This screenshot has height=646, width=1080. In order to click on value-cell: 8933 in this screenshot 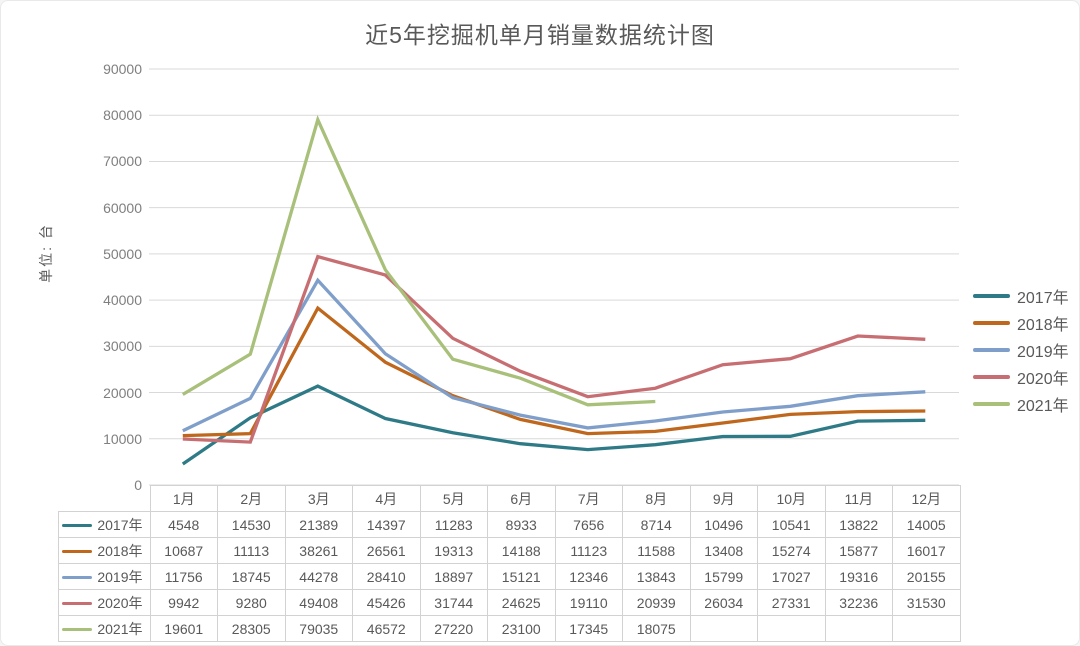, I will do `click(521, 524)`.